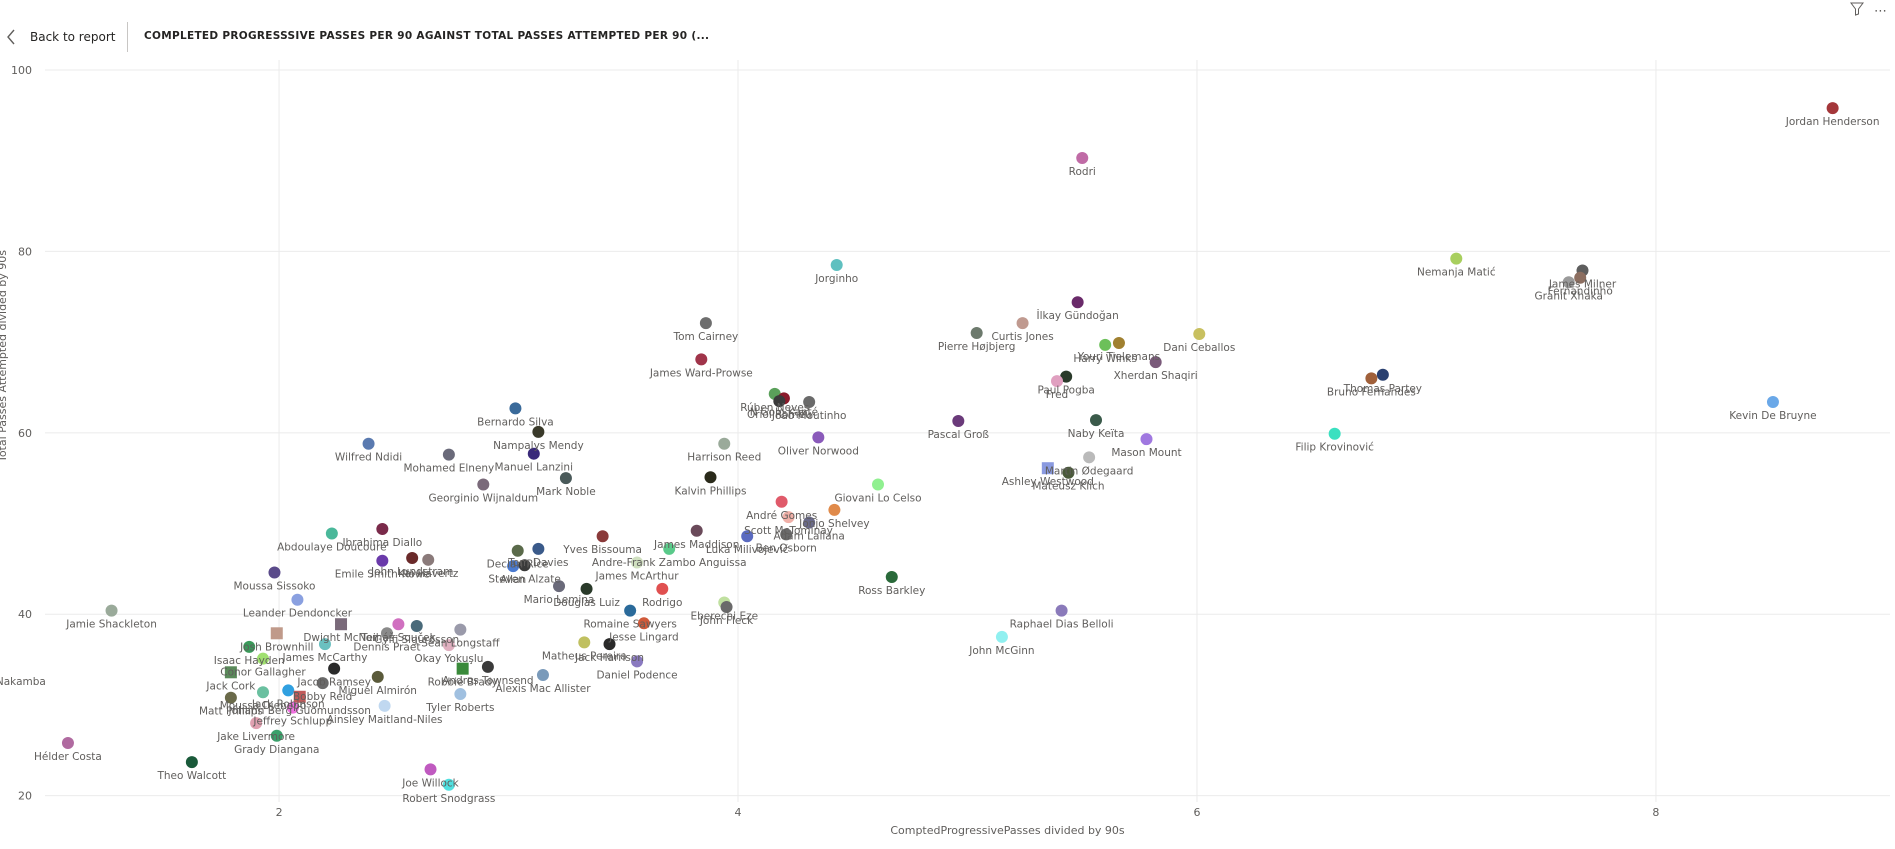 This screenshot has height=849, width=1895. I want to click on more-options-icon: ⋯, so click(1880, 11).